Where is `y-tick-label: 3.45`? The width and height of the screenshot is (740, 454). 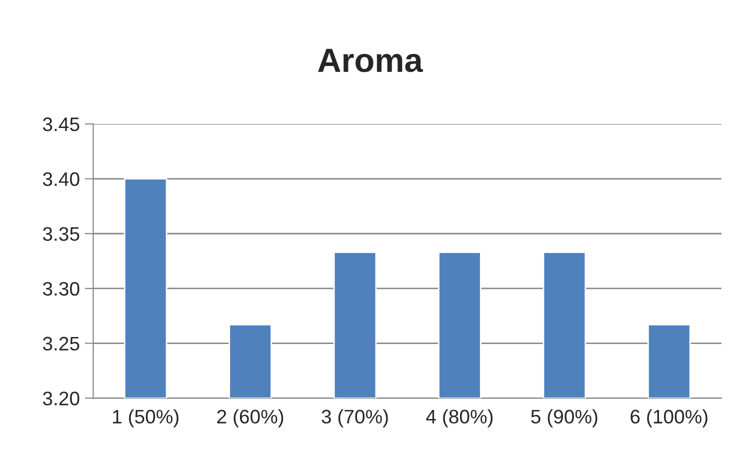
y-tick-label: 3.45 is located at coordinates (61, 124).